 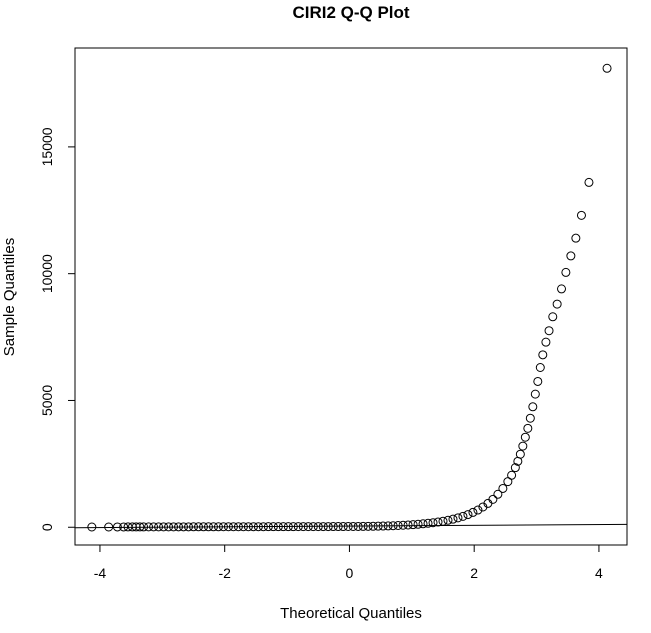 I want to click on reference-line, so click(x=351, y=526).